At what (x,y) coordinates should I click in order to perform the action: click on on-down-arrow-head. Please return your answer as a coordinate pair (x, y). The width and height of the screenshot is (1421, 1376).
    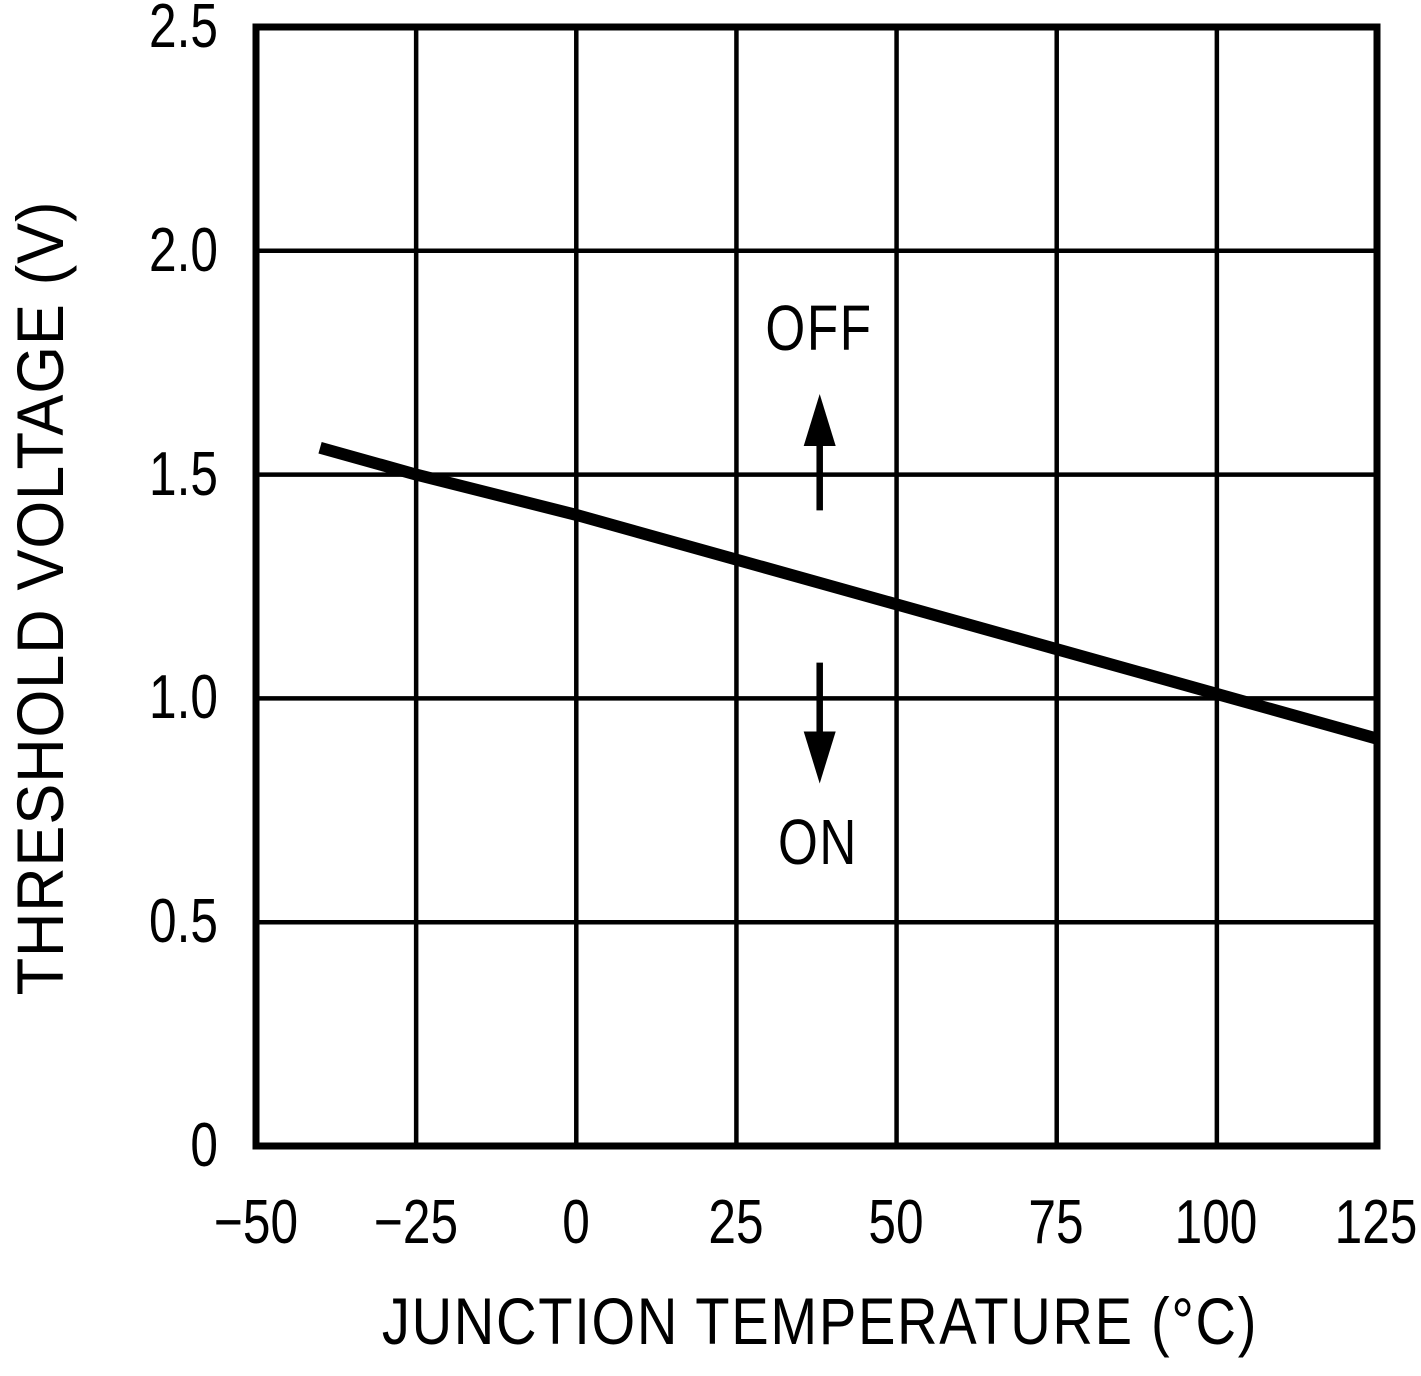
    Looking at the image, I should click on (819, 757).